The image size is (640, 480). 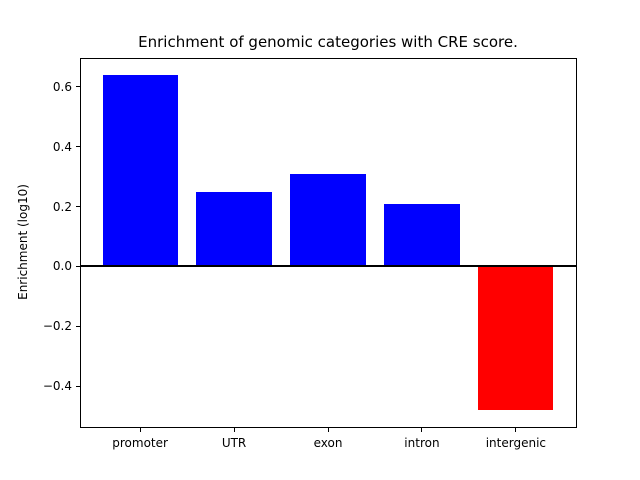 What do you see at coordinates (57, 326) in the screenshot?
I see `y-tick-label: −0.2` at bounding box center [57, 326].